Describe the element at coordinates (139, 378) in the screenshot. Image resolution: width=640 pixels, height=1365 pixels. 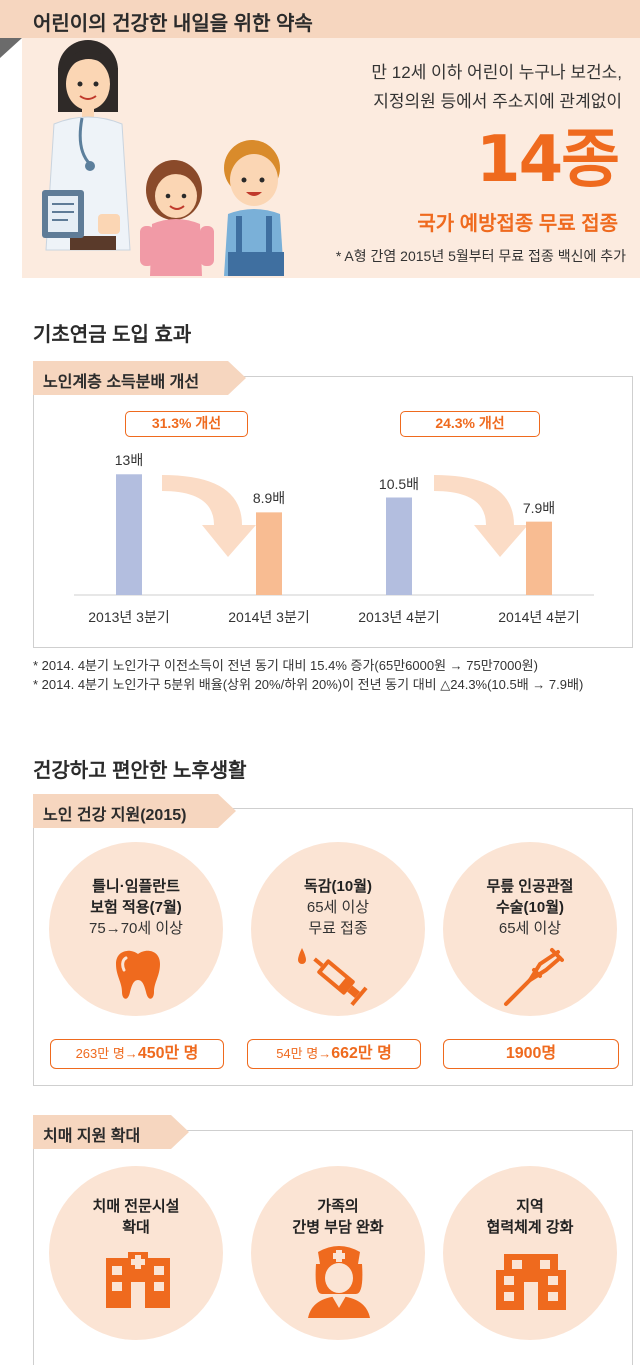
I see `pension-tab: 노인계층 소득분배 개선` at that location.